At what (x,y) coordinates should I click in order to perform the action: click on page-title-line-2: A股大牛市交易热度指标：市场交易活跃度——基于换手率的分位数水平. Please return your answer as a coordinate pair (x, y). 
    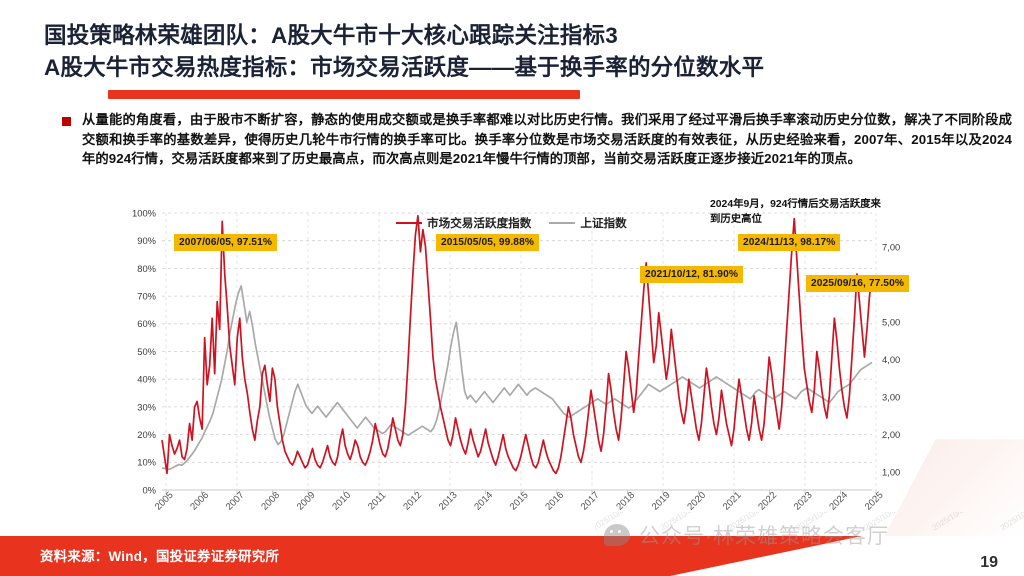
    Looking at the image, I should click on (404, 67).